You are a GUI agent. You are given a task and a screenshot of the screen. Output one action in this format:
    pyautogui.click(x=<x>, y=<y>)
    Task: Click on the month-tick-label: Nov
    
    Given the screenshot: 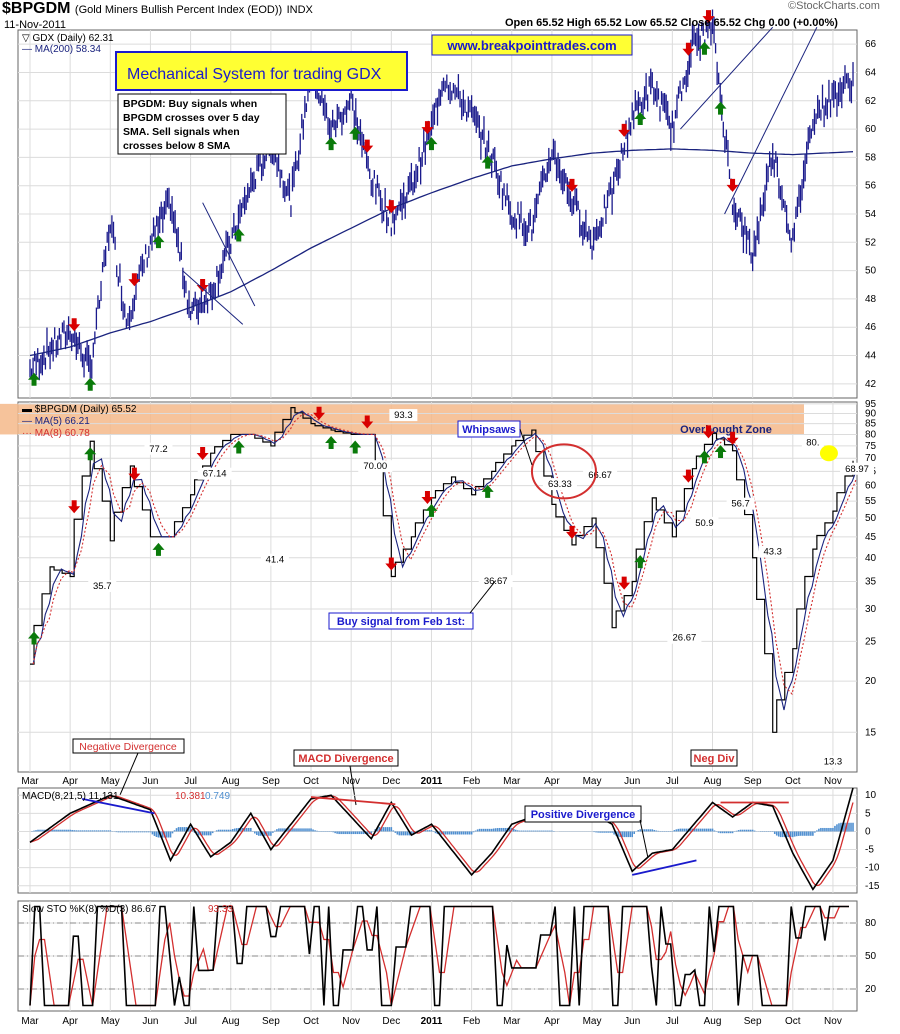 What is the action you would take?
    pyautogui.click(x=833, y=1021)
    